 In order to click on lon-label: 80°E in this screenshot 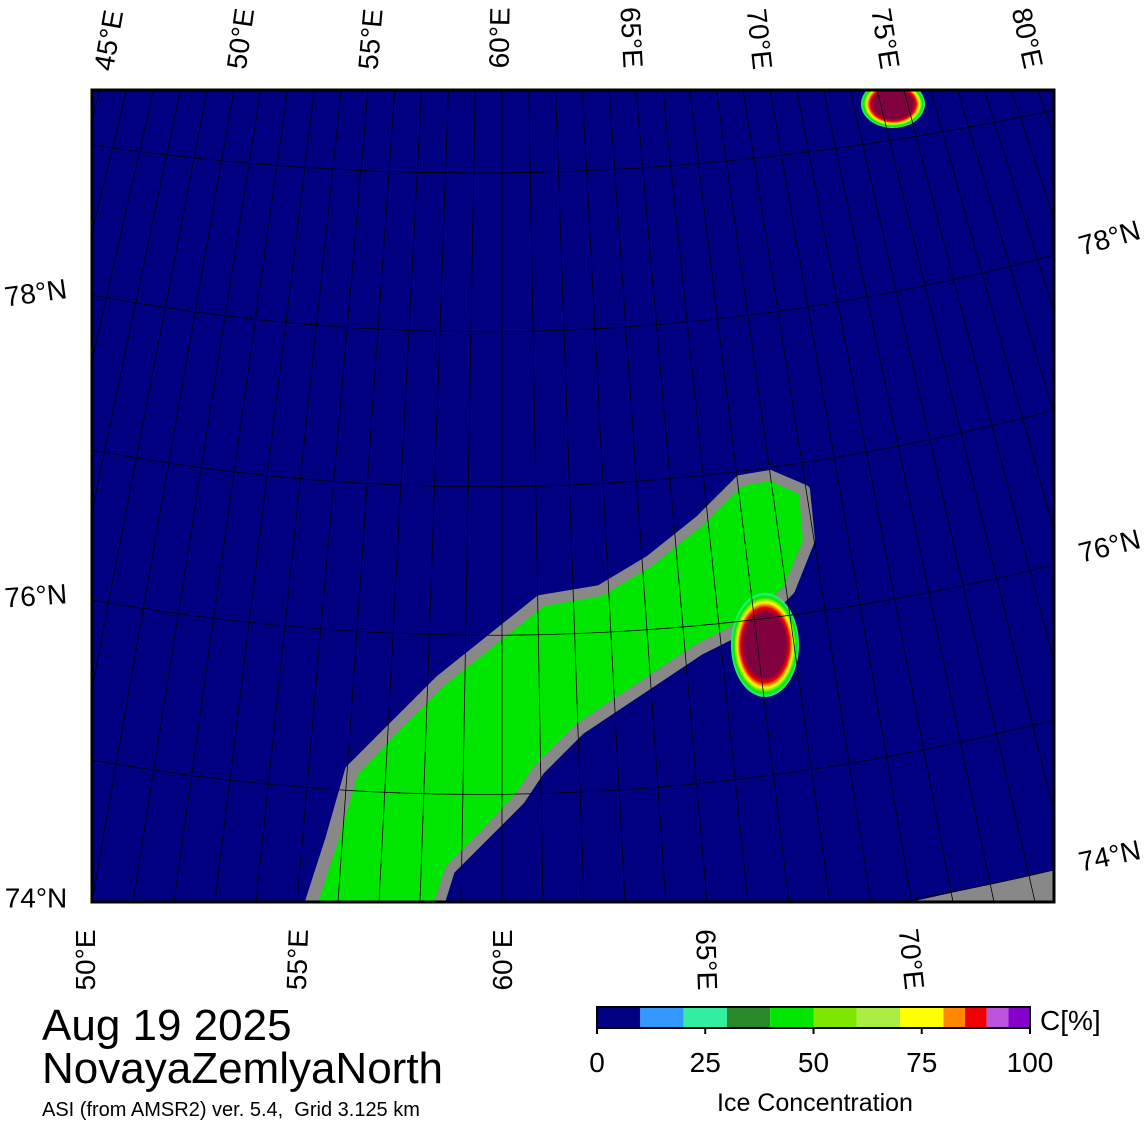, I will do `click(1027, 38)`.